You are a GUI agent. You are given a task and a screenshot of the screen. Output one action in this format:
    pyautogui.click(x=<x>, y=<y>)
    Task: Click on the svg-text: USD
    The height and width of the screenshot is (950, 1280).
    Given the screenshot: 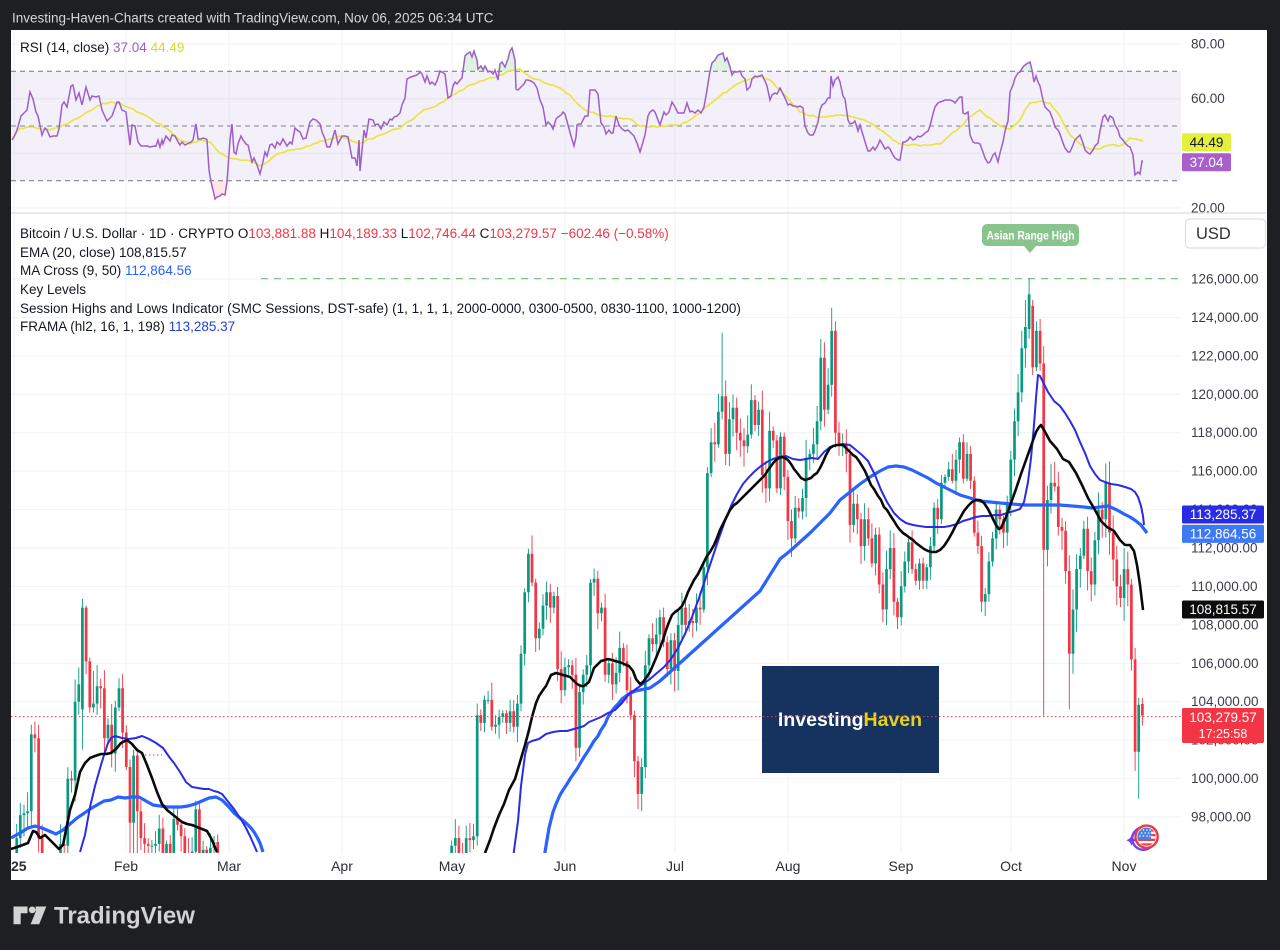 What is the action you would take?
    pyautogui.click(x=1213, y=234)
    